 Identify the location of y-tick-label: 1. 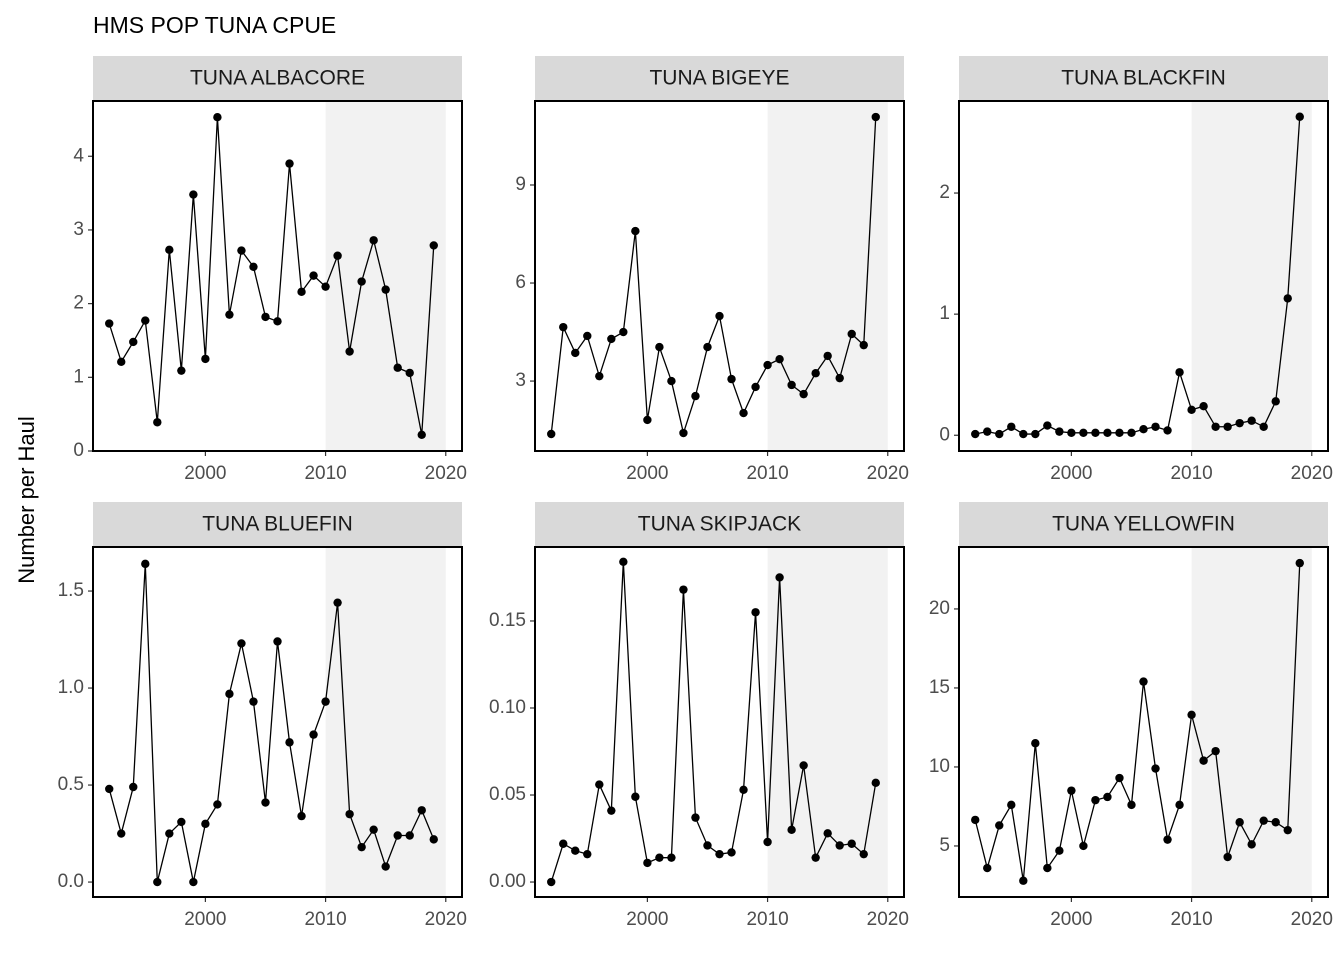
(944, 313).